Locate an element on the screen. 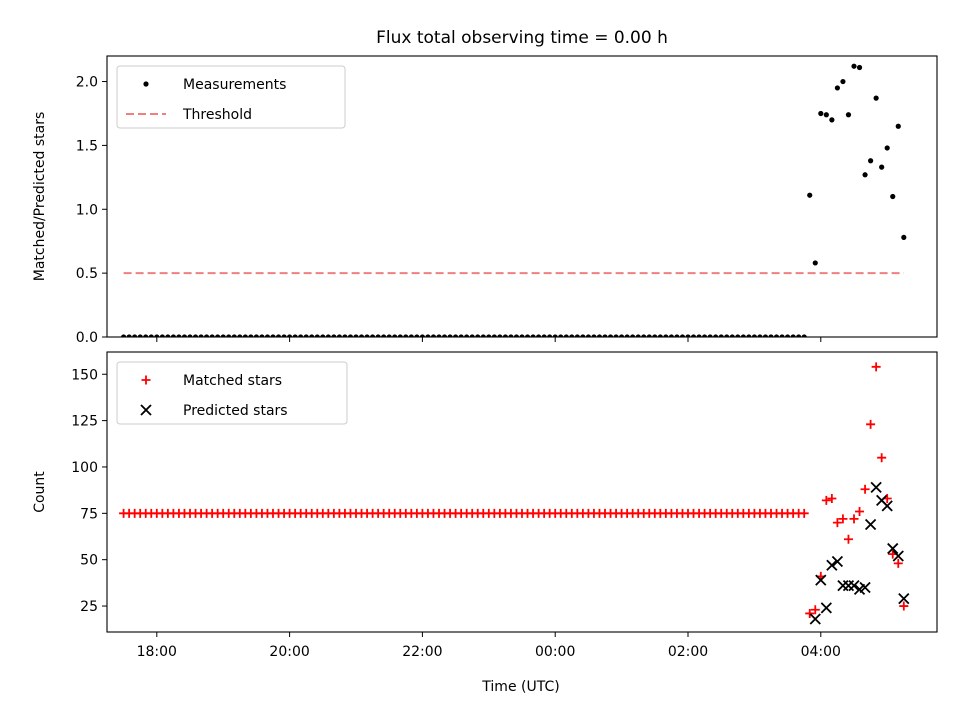  y-tick-label: 1.0 is located at coordinates (87, 210).